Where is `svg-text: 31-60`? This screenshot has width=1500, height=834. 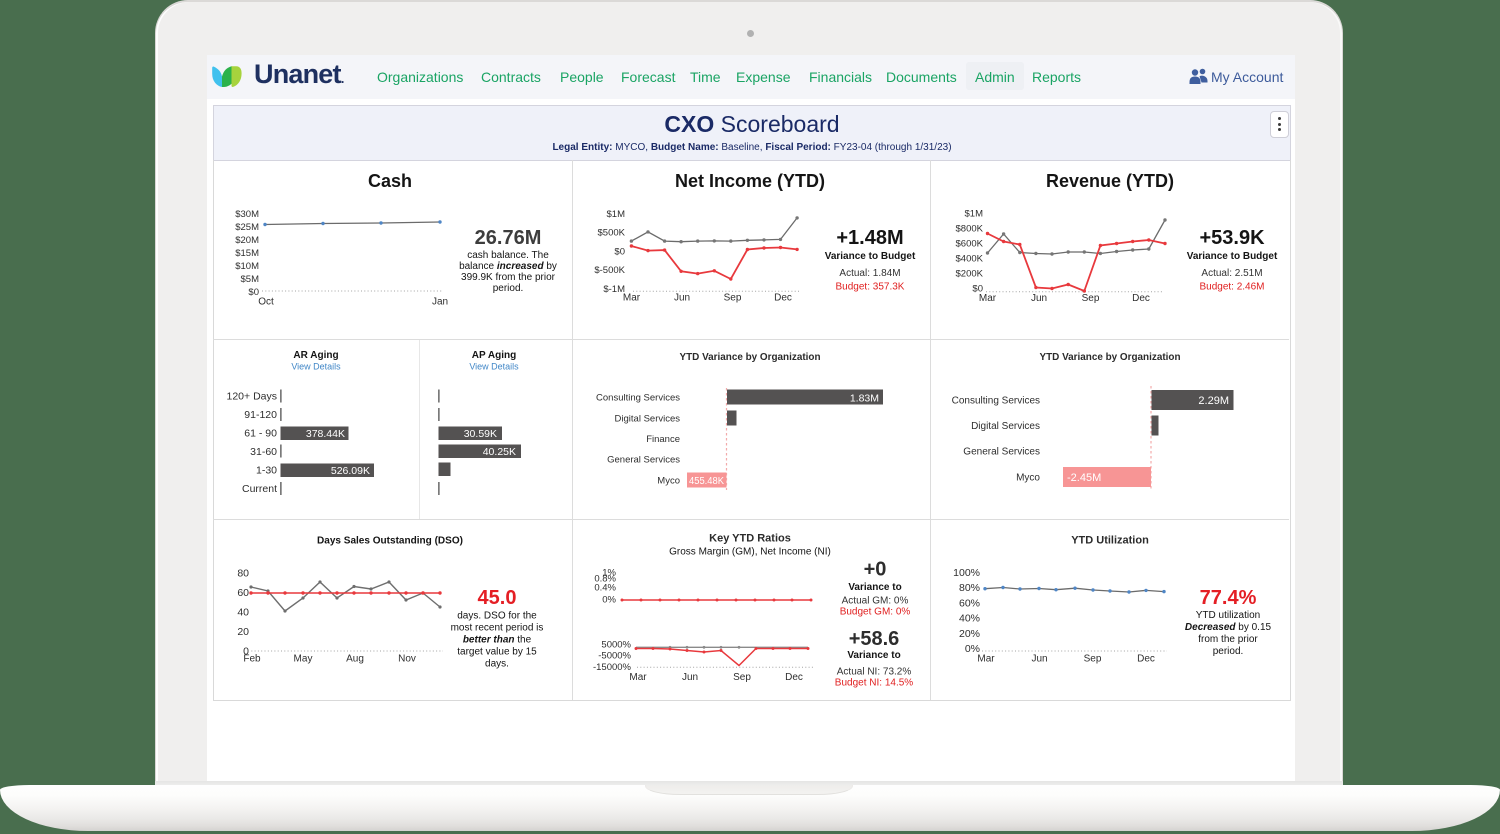
svg-text: 31-60 is located at coordinates (263, 452).